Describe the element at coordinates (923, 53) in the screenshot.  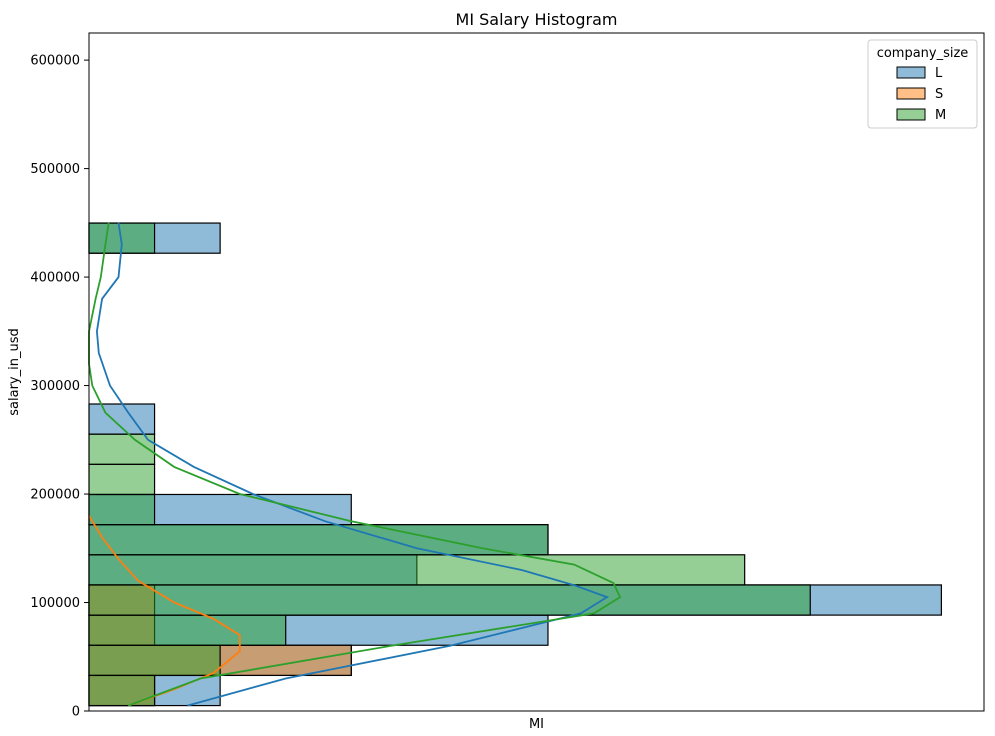
I see `legend-title: company_size` at that location.